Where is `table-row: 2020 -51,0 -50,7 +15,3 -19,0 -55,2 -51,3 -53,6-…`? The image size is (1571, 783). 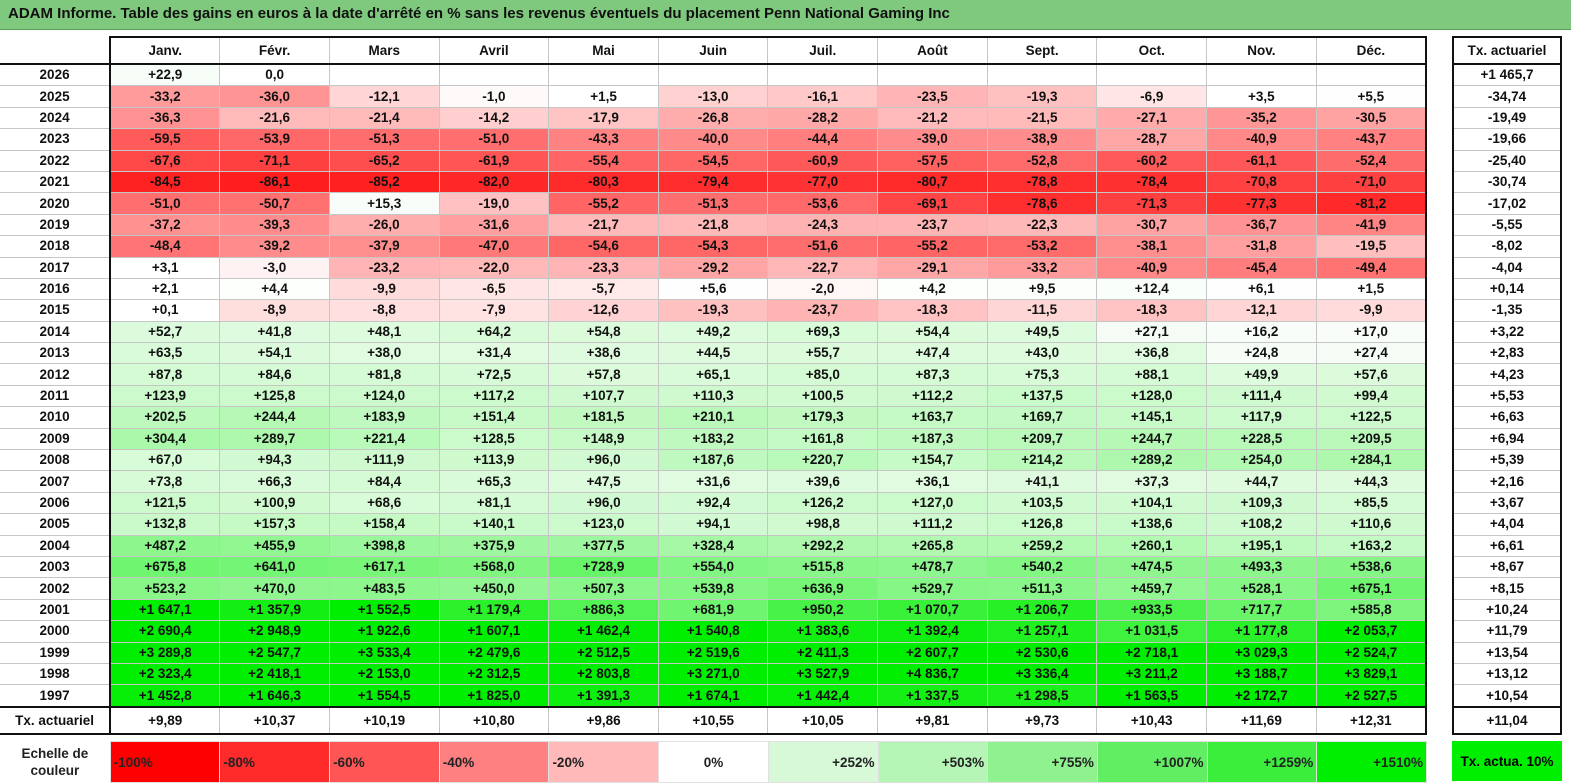 table-row: 2020 -51,0 -50,7 +15,3 -19,0 -55,2 -51,3 -53,6-… is located at coordinates (713, 203).